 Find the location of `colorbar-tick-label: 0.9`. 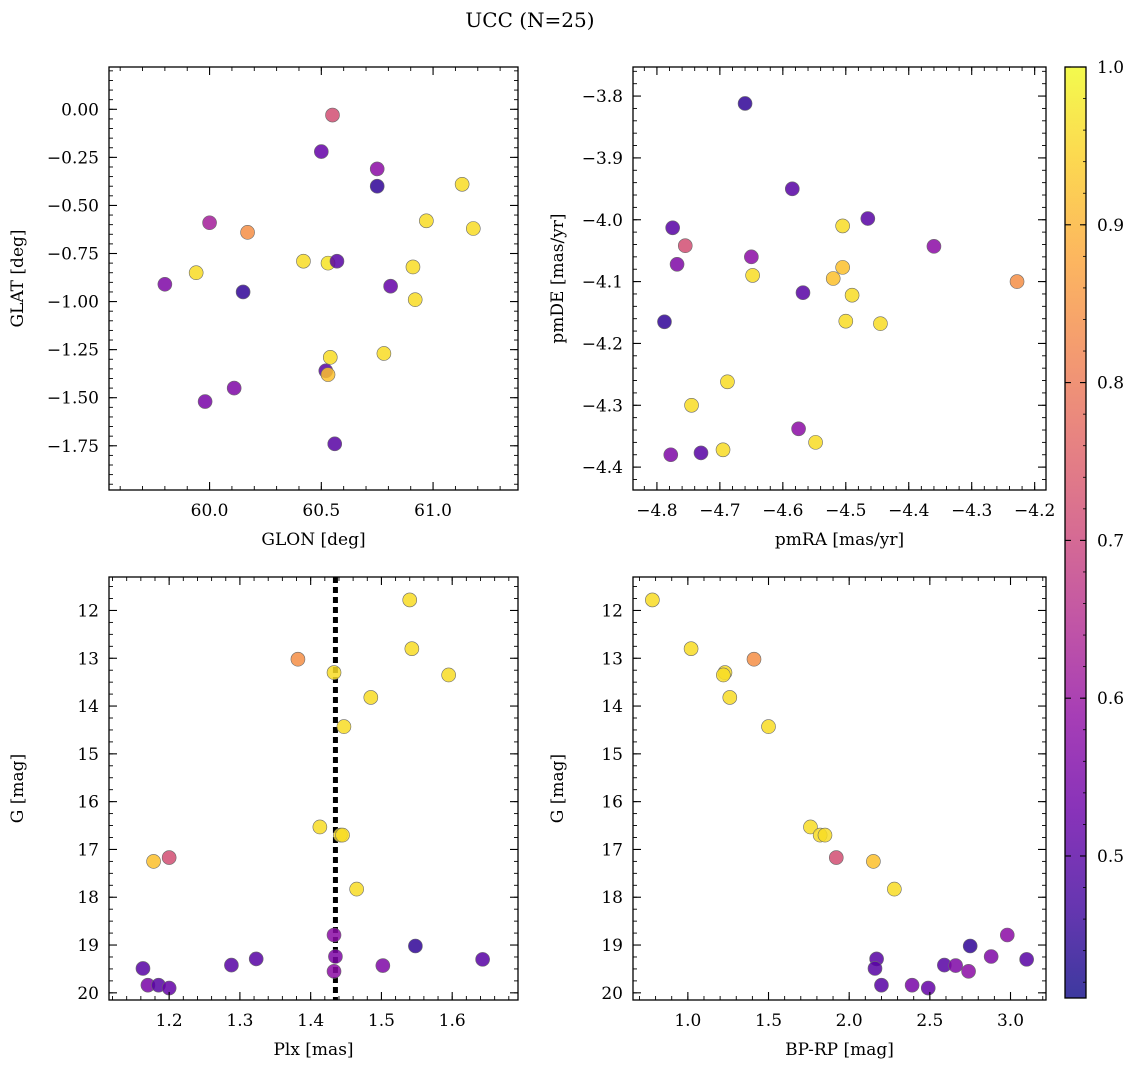

colorbar-tick-label: 0.9 is located at coordinates (1110, 226).